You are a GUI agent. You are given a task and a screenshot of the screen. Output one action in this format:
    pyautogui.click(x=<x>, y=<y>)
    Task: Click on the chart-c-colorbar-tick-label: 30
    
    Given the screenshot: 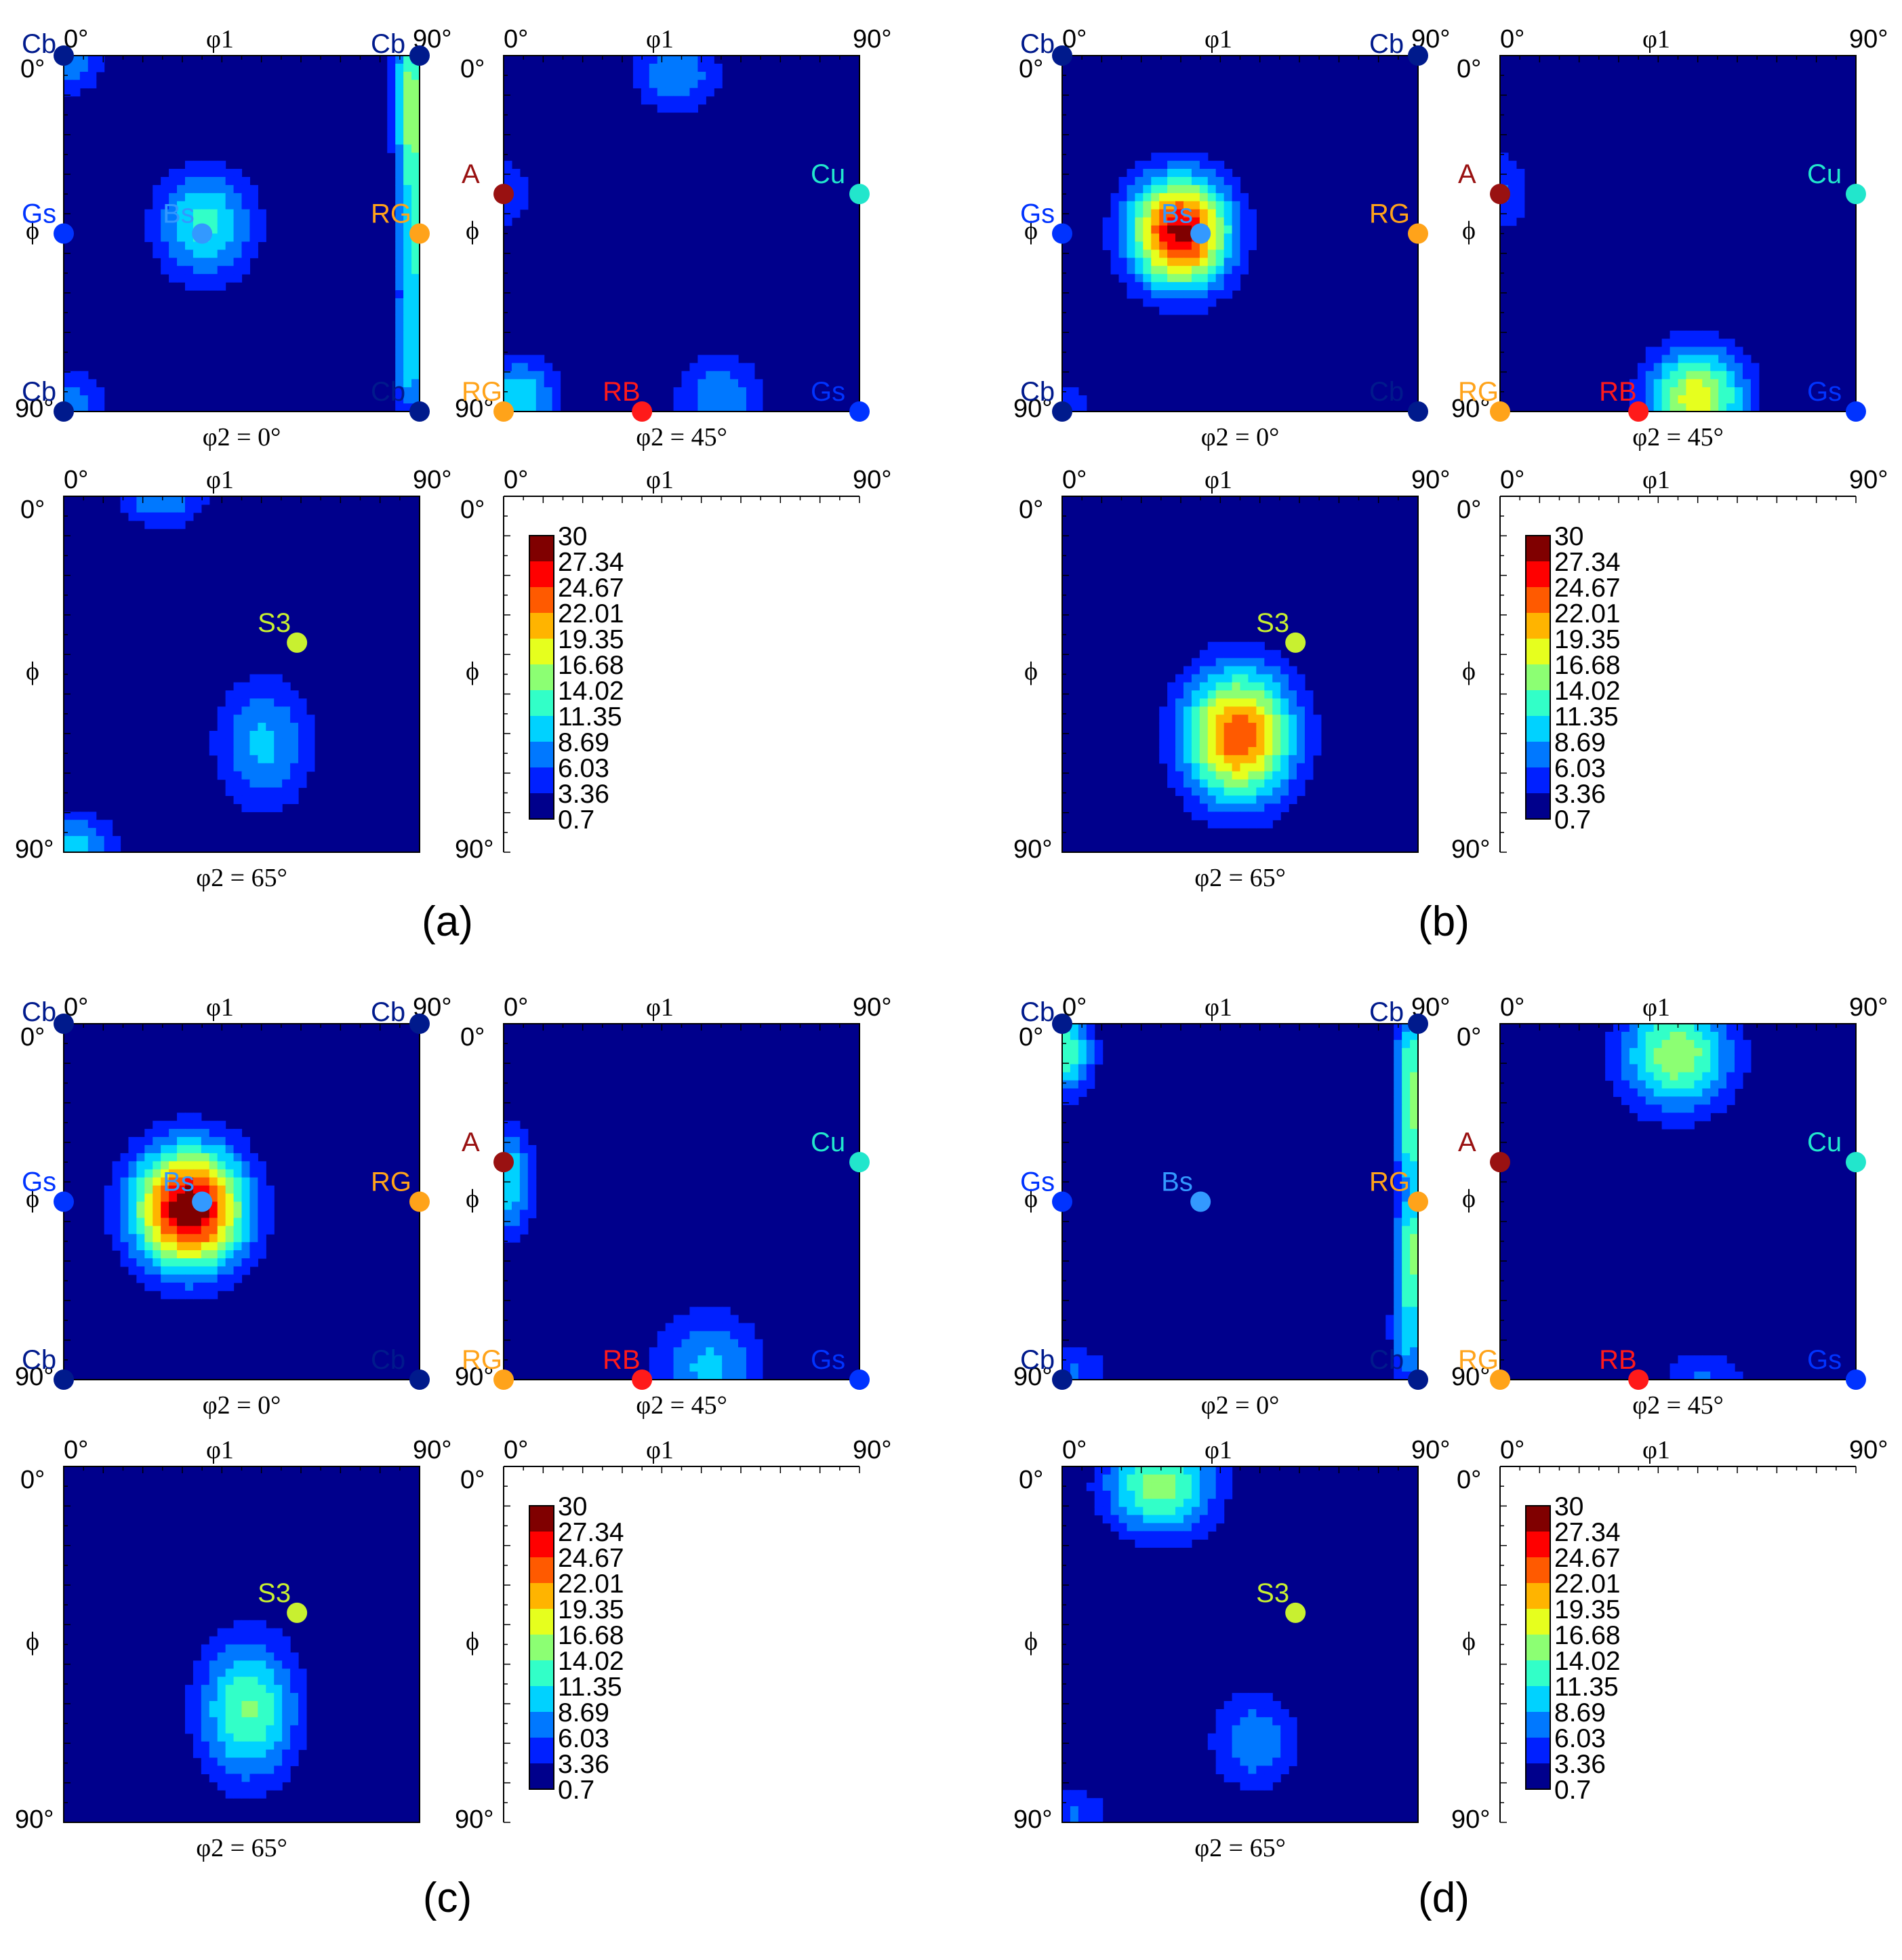 What is the action you would take?
    pyautogui.click(x=572, y=1506)
    